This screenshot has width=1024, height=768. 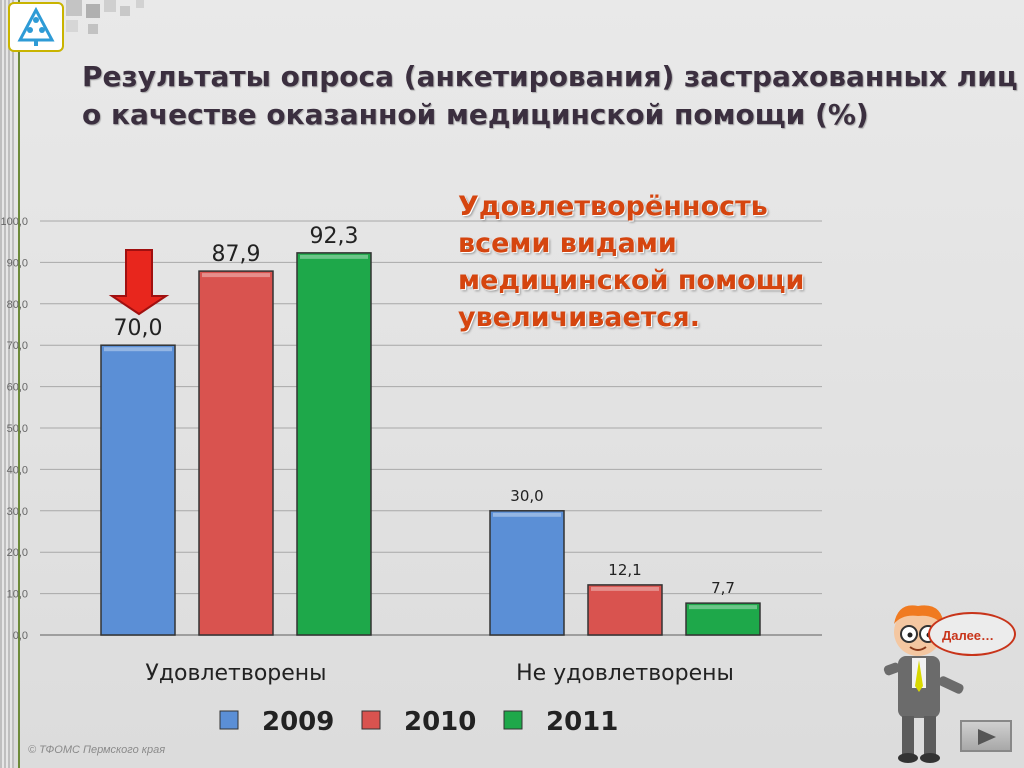 What do you see at coordinates (138, 328) in the screenshot?
I see `data-label: 70,0` at bounding box center [138, 328].